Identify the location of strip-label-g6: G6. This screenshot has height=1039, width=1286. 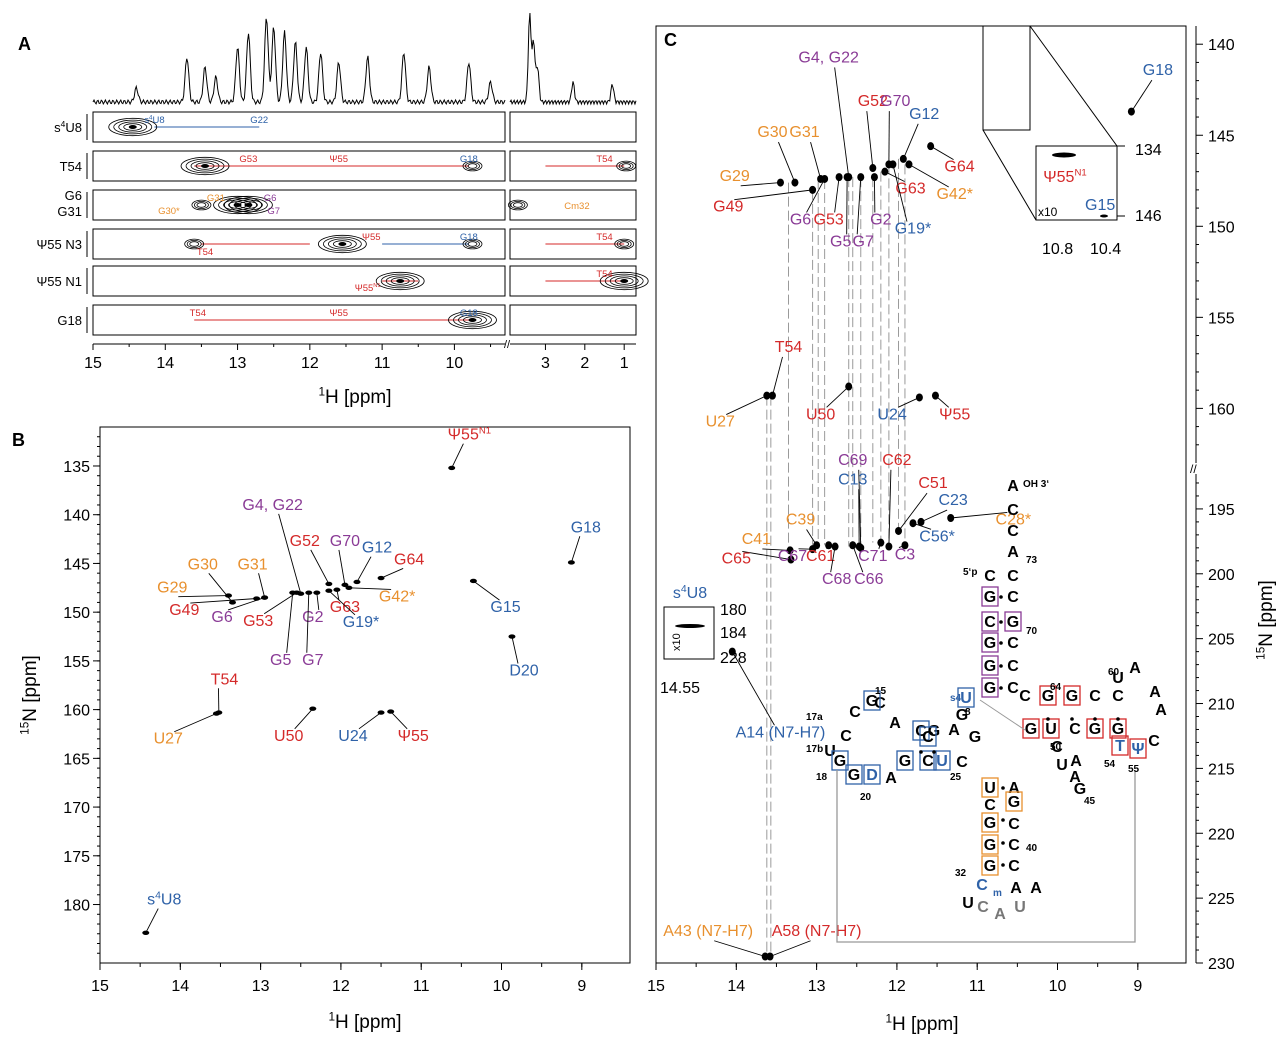
(73, 195).